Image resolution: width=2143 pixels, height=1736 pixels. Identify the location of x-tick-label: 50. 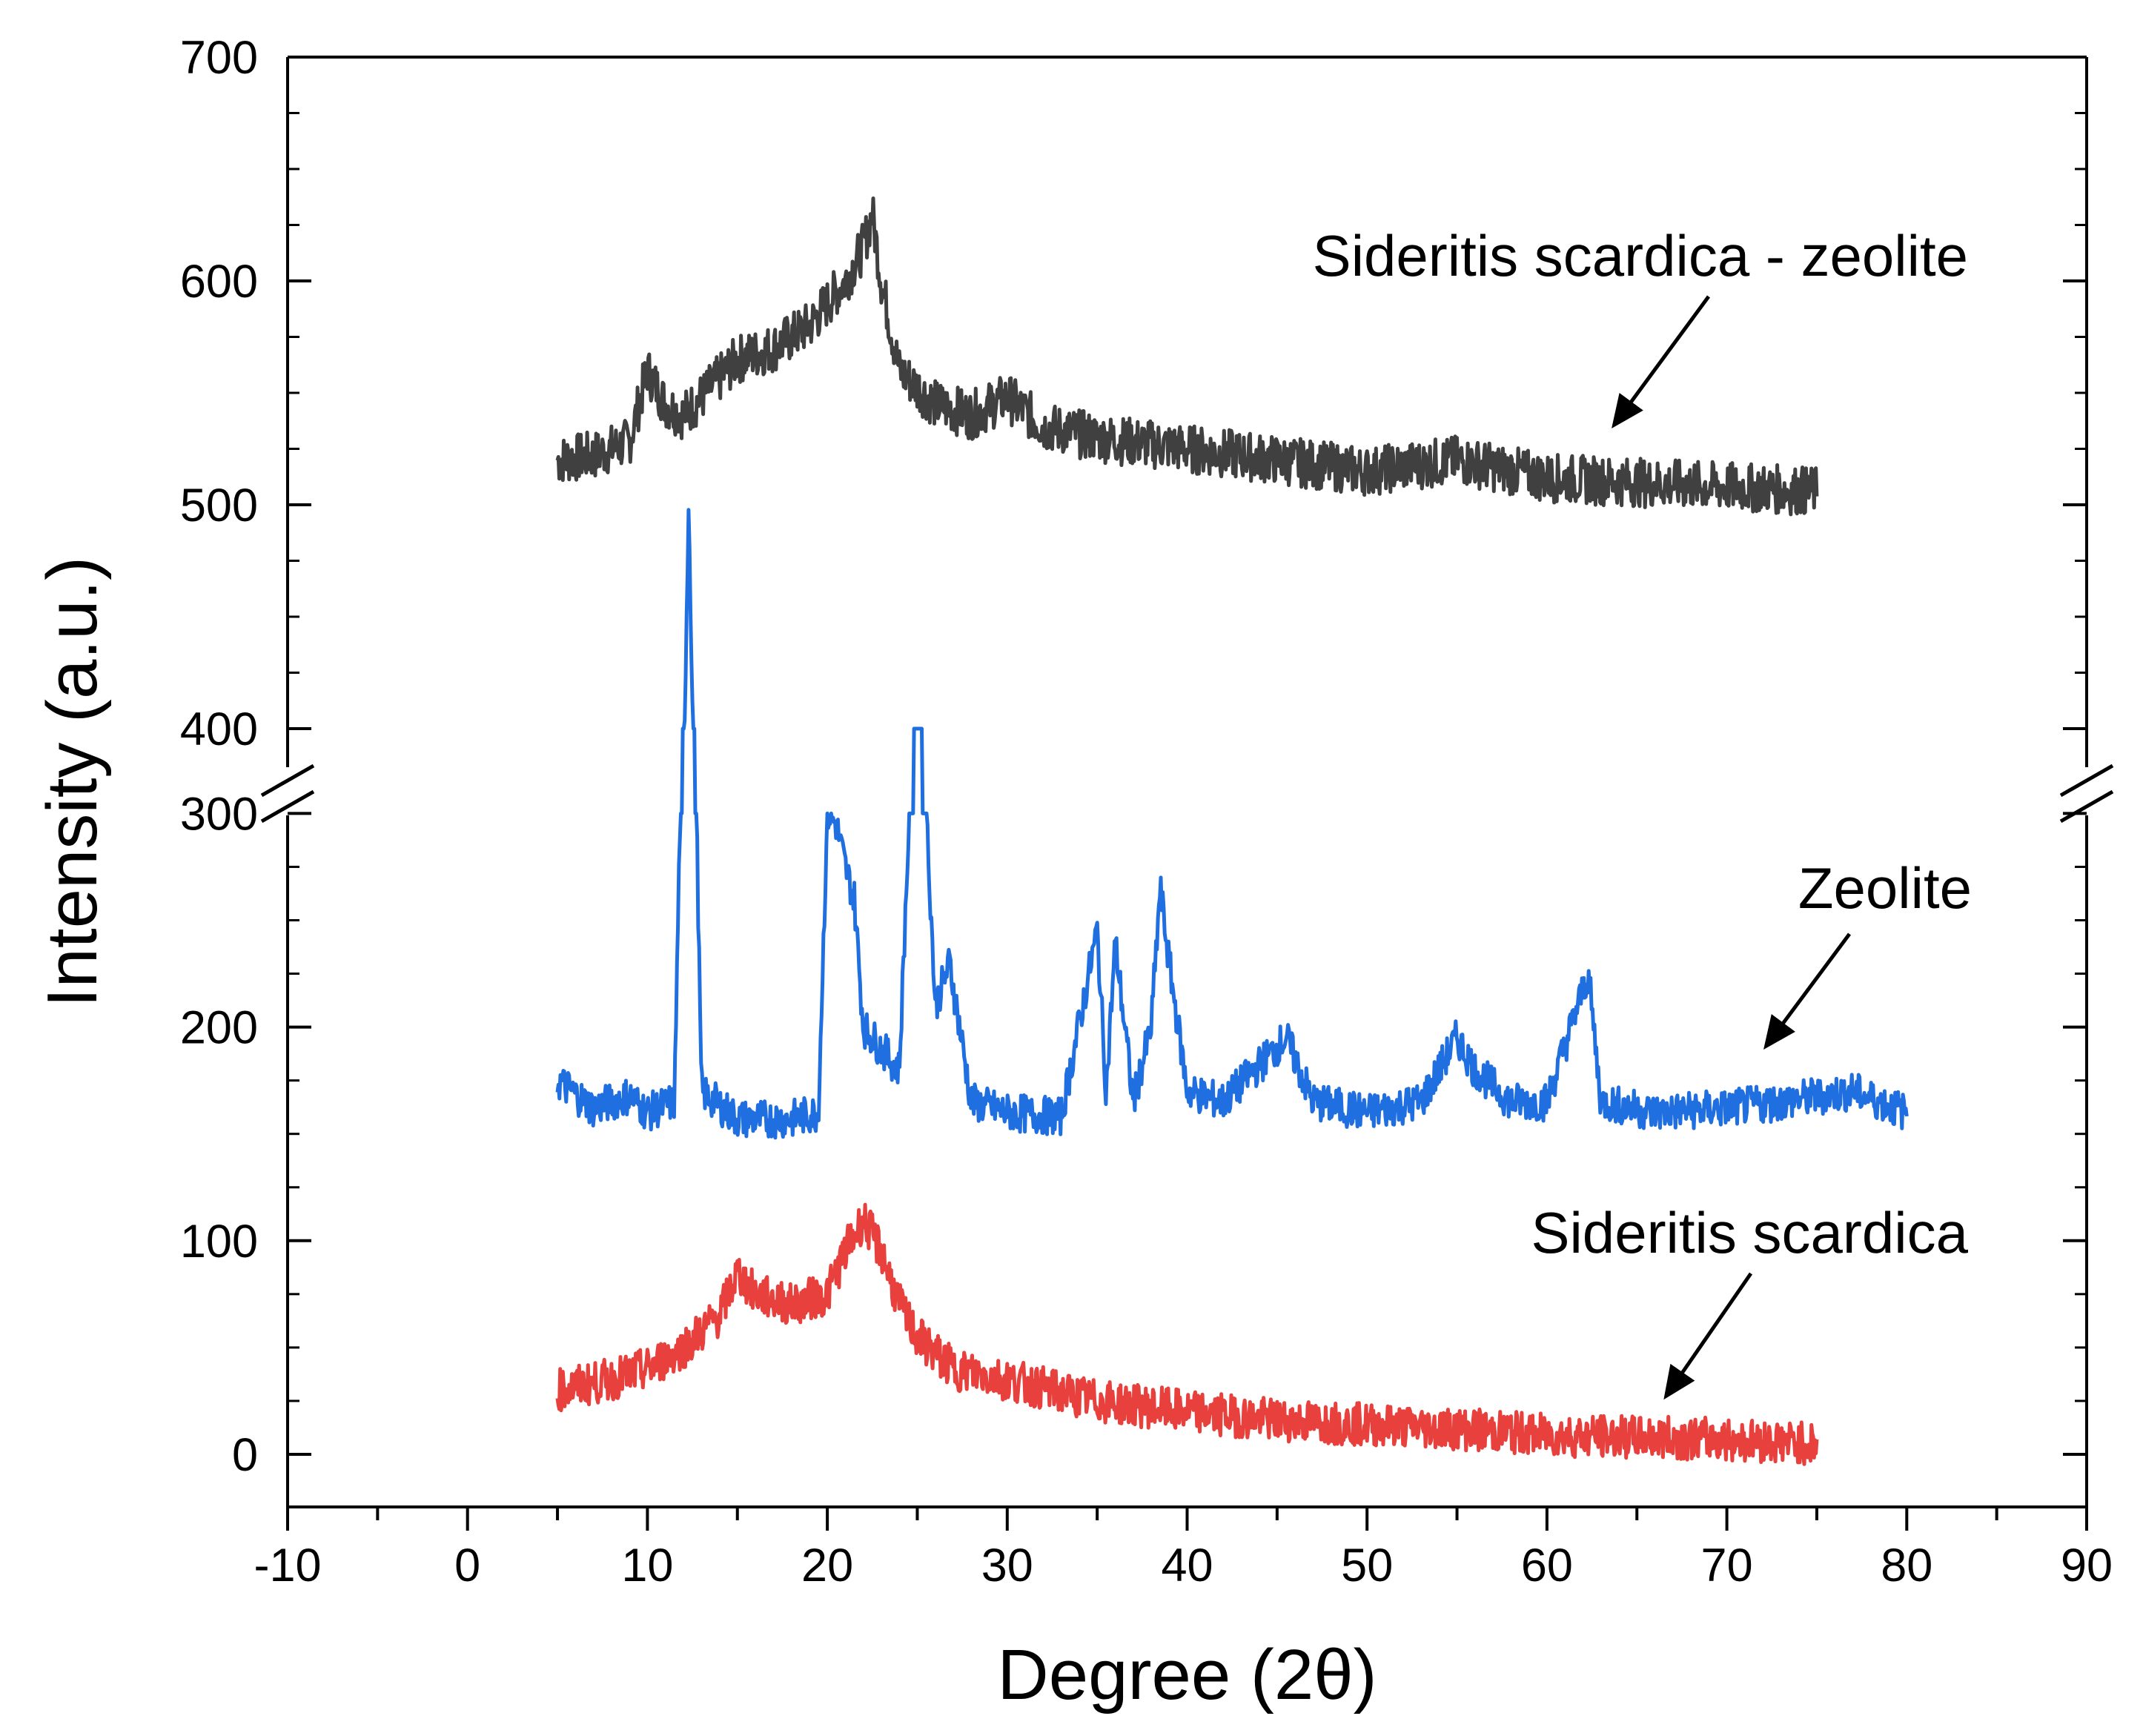
(1367, 1566).